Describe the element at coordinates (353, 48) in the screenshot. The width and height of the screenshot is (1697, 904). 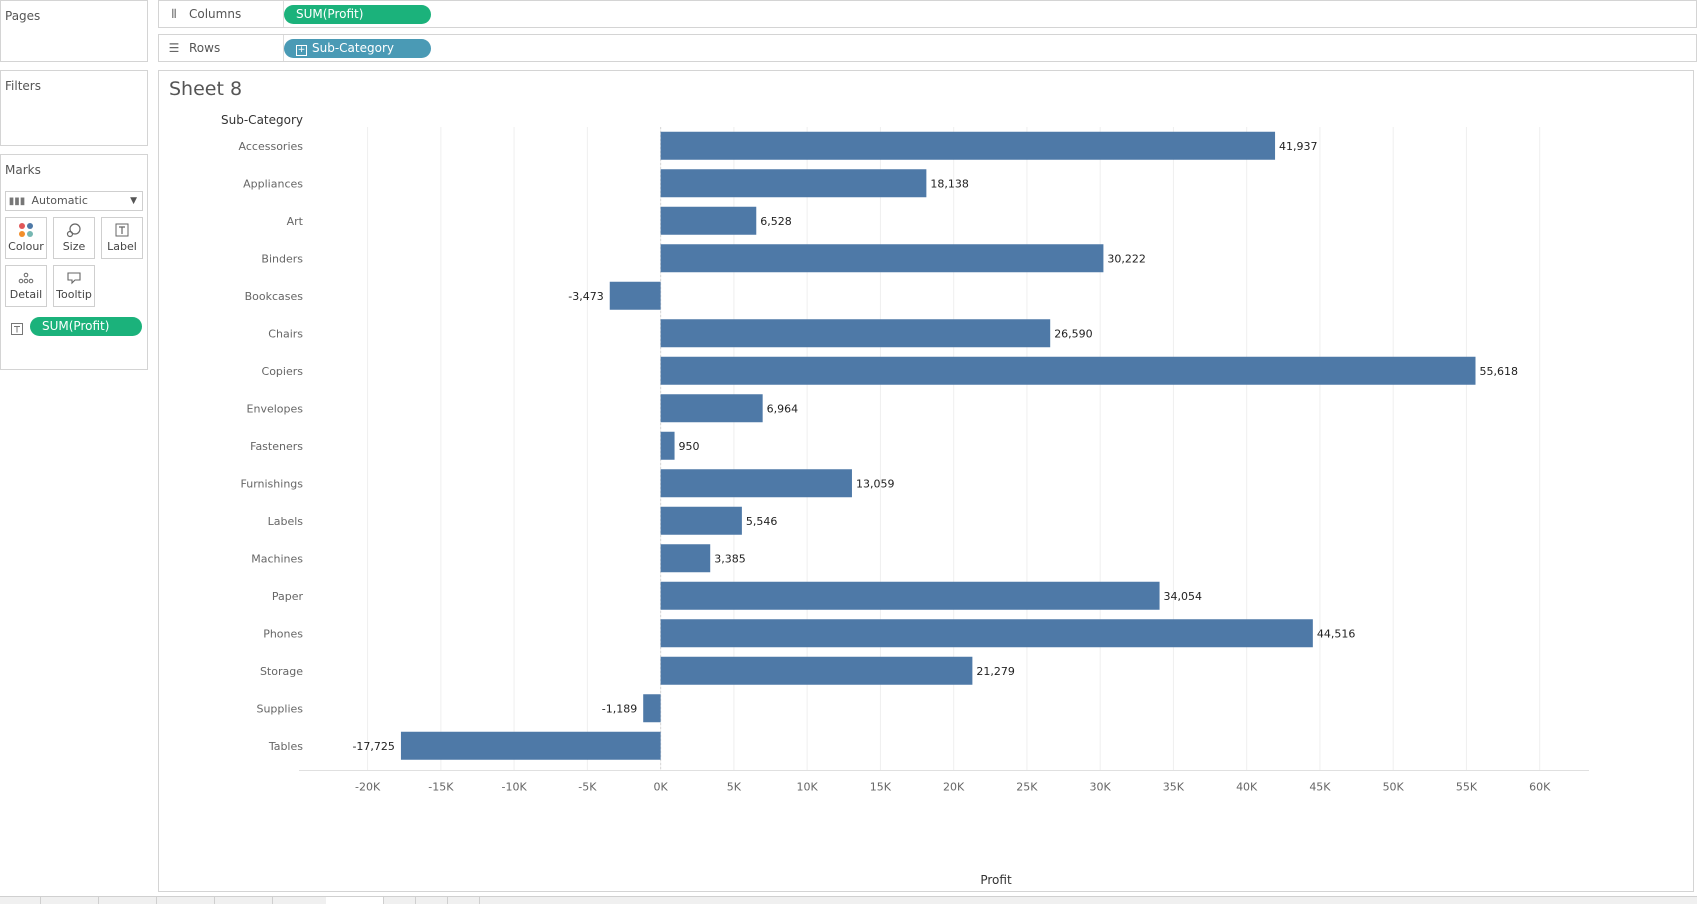
I see `rows-pill-text: Sub-Category` at that location.